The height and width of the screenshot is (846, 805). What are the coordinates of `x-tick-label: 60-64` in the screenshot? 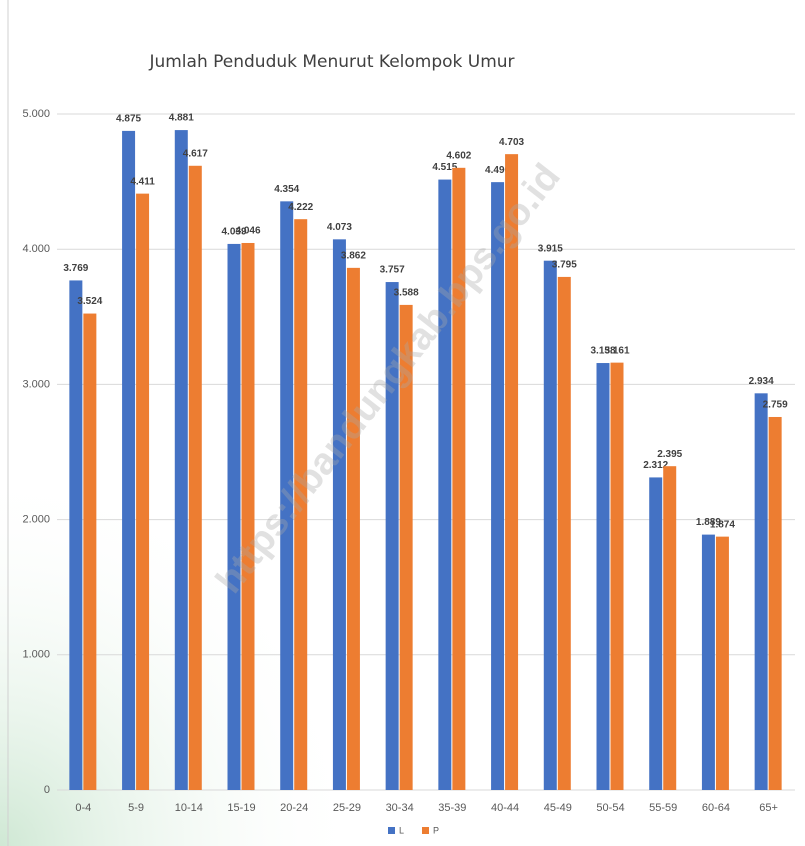 It's located at (716, 808).